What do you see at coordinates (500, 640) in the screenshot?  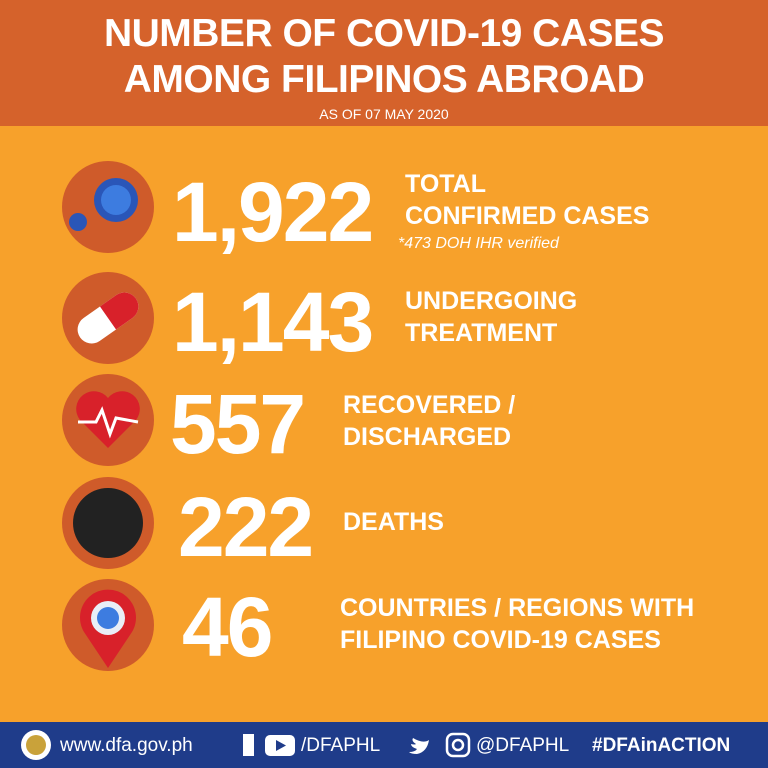 I see `stat-label: FILIPINO COVID-19 CASES` at bounding box center [500, 640].